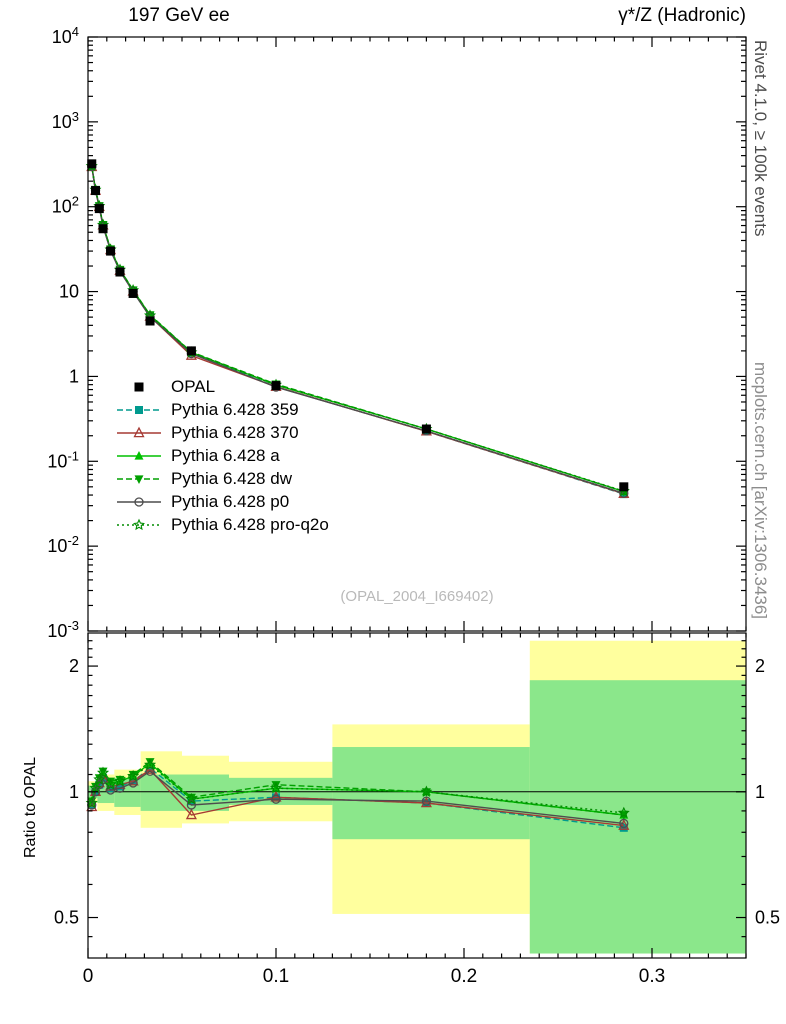  What do you see at coordinates (63, 629) in the screenshot?
I see `svg-text: 10⁻³` at bounding box center [63, 629].